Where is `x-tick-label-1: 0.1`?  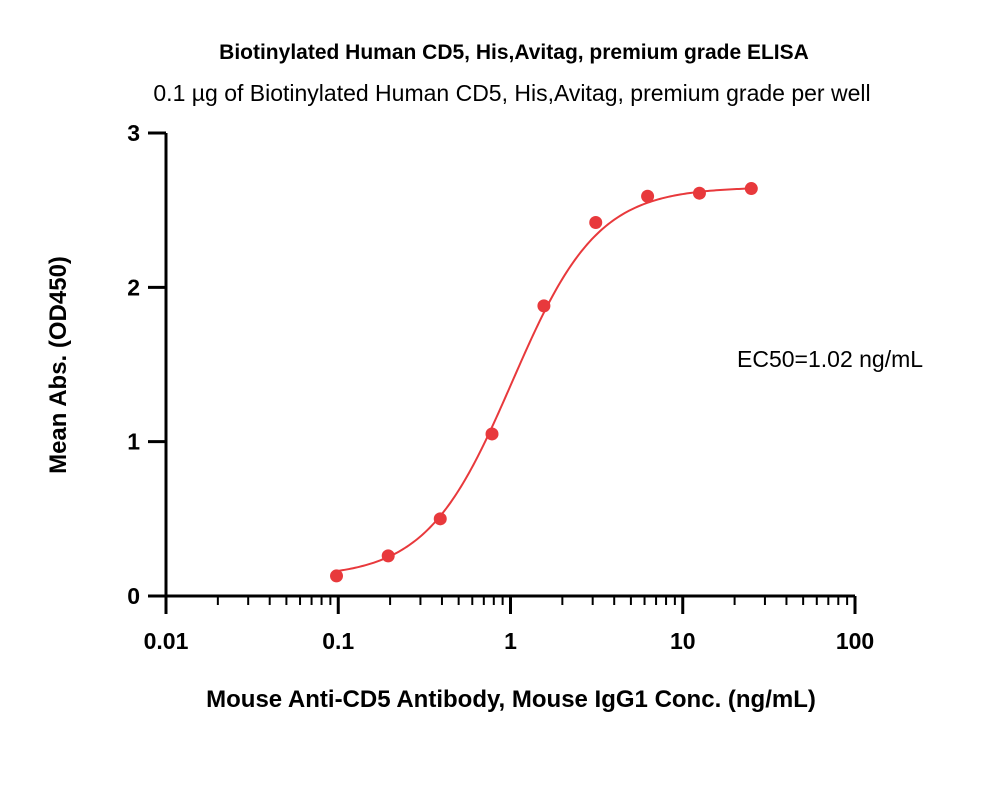
x-tick-label-1: 0.1 is located at coordinates (338, 641).